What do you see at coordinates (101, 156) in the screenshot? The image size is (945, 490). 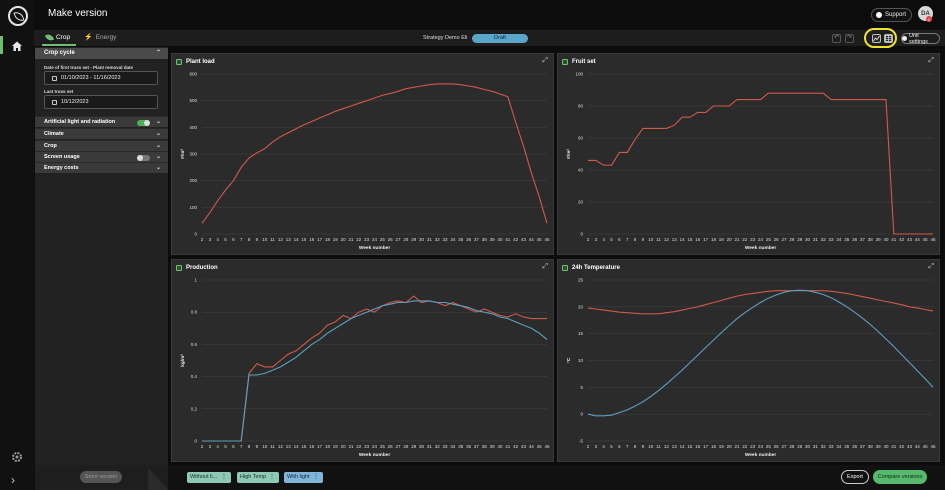 I see `section-screen-usage: Screen usage ⌄` at bounding box center [101, 156].